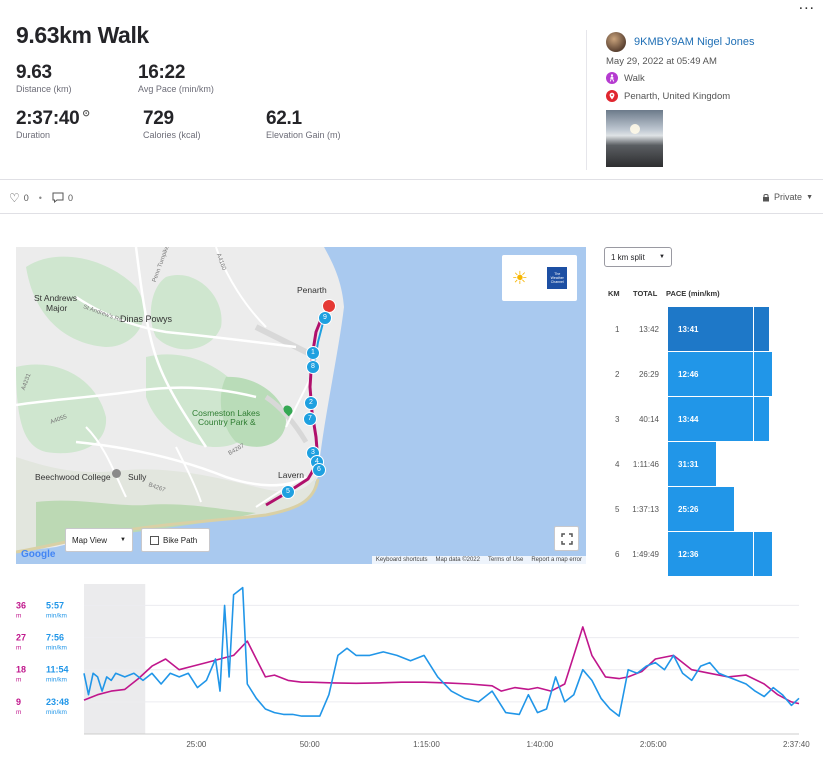 This screenshot has height=762, width=823. I want to click on x-tick-label: 1:15:00, so click(426, 744).